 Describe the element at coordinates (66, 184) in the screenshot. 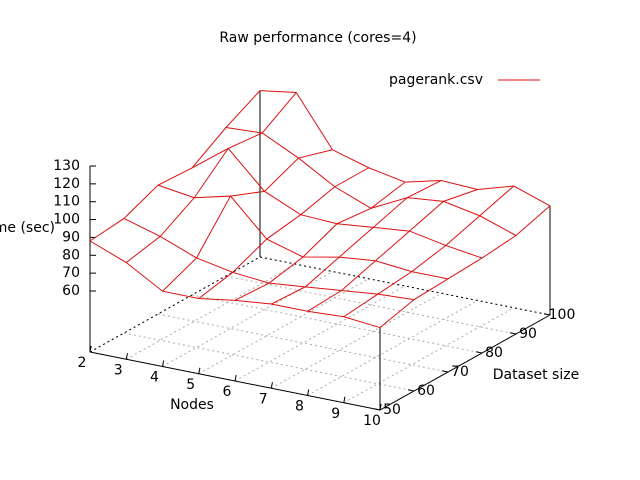

I see `z-tick-label: 120` at that location.